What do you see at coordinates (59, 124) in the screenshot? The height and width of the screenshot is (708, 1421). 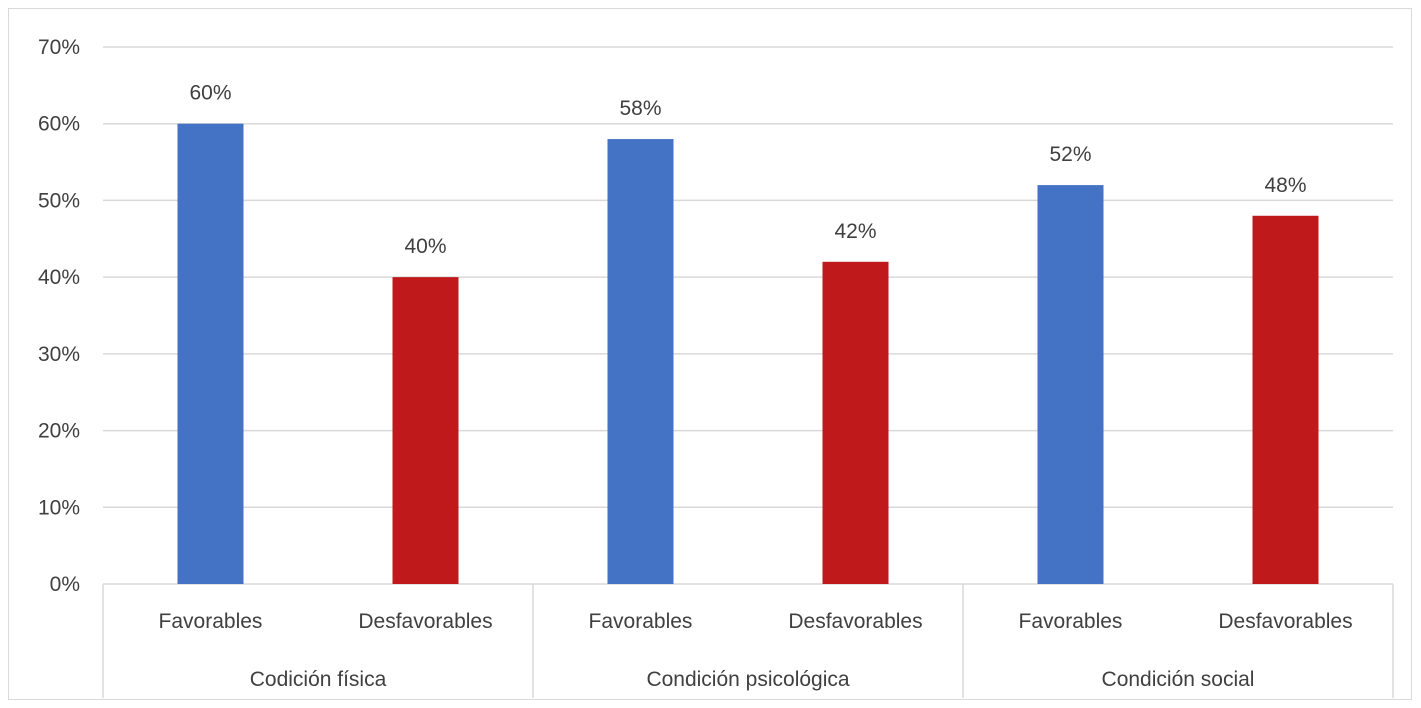 I see `y-tick-label: 60%` at bounding box center [59, 124].